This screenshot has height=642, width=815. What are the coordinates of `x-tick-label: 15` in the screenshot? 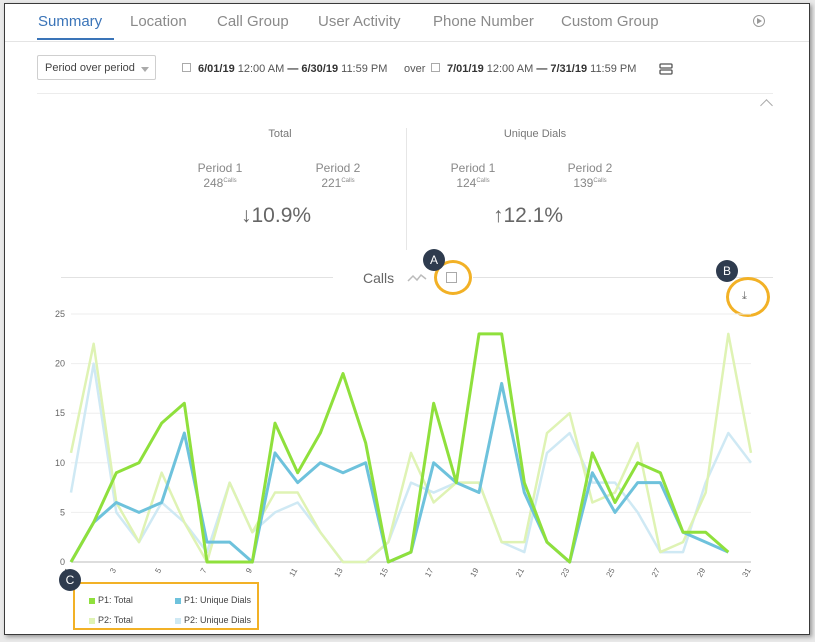 It's located at (384, 572).